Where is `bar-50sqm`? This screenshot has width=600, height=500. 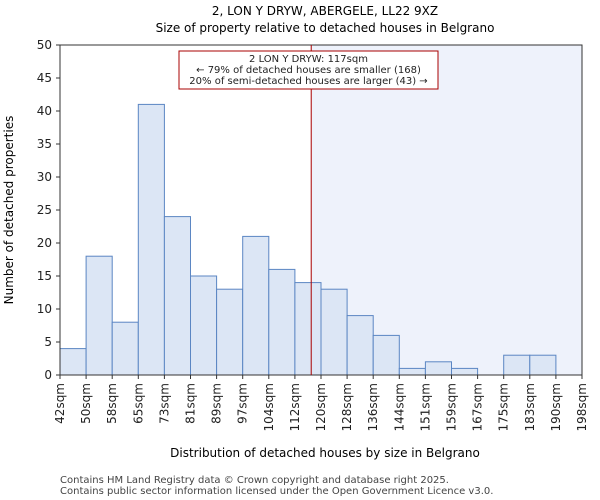
bar-50sqm is located at coordinates (99, 315).